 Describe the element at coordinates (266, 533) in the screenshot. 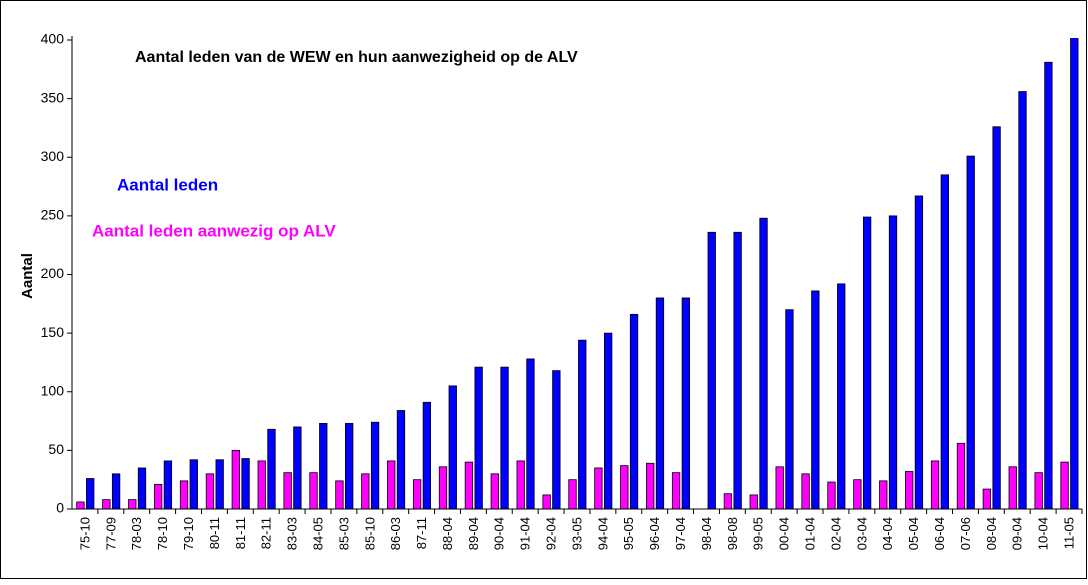

I see `x-tick-label: 82-11` at that location.